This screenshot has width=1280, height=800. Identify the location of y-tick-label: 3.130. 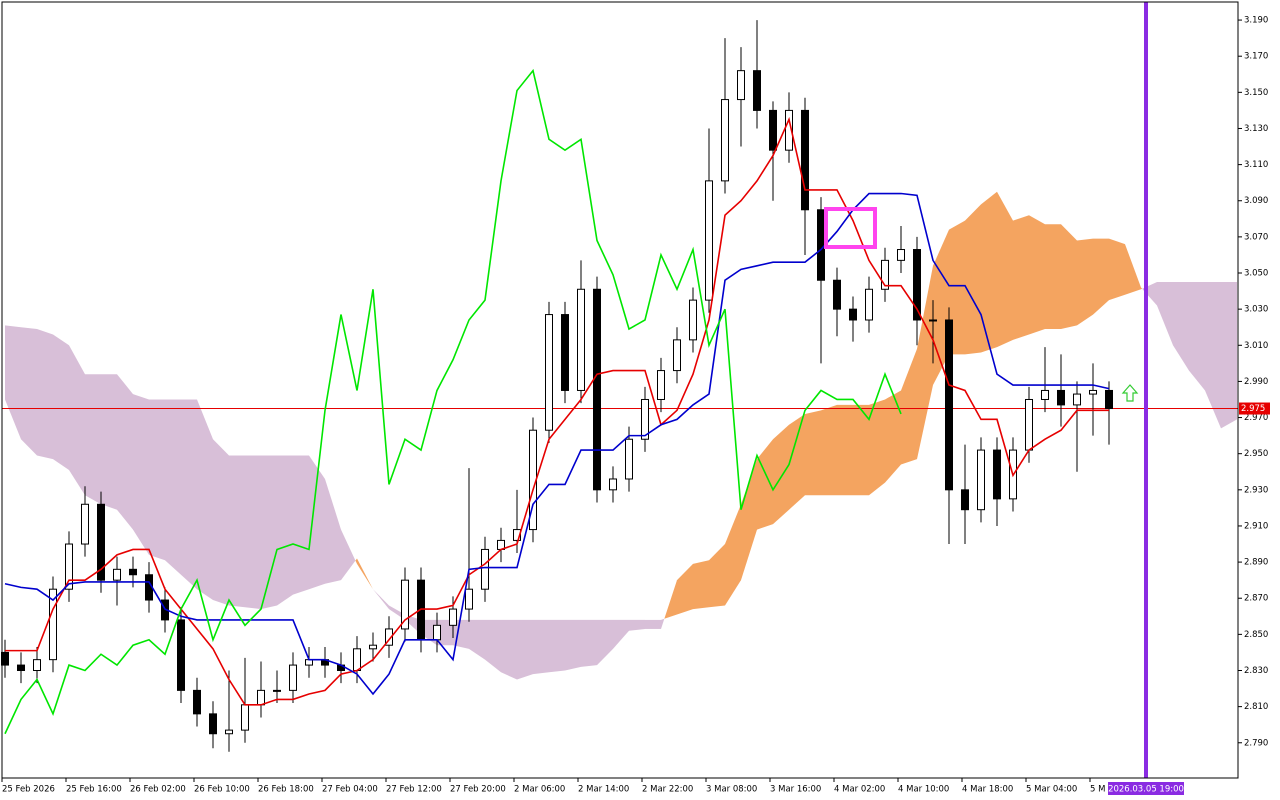
(1256, 129).